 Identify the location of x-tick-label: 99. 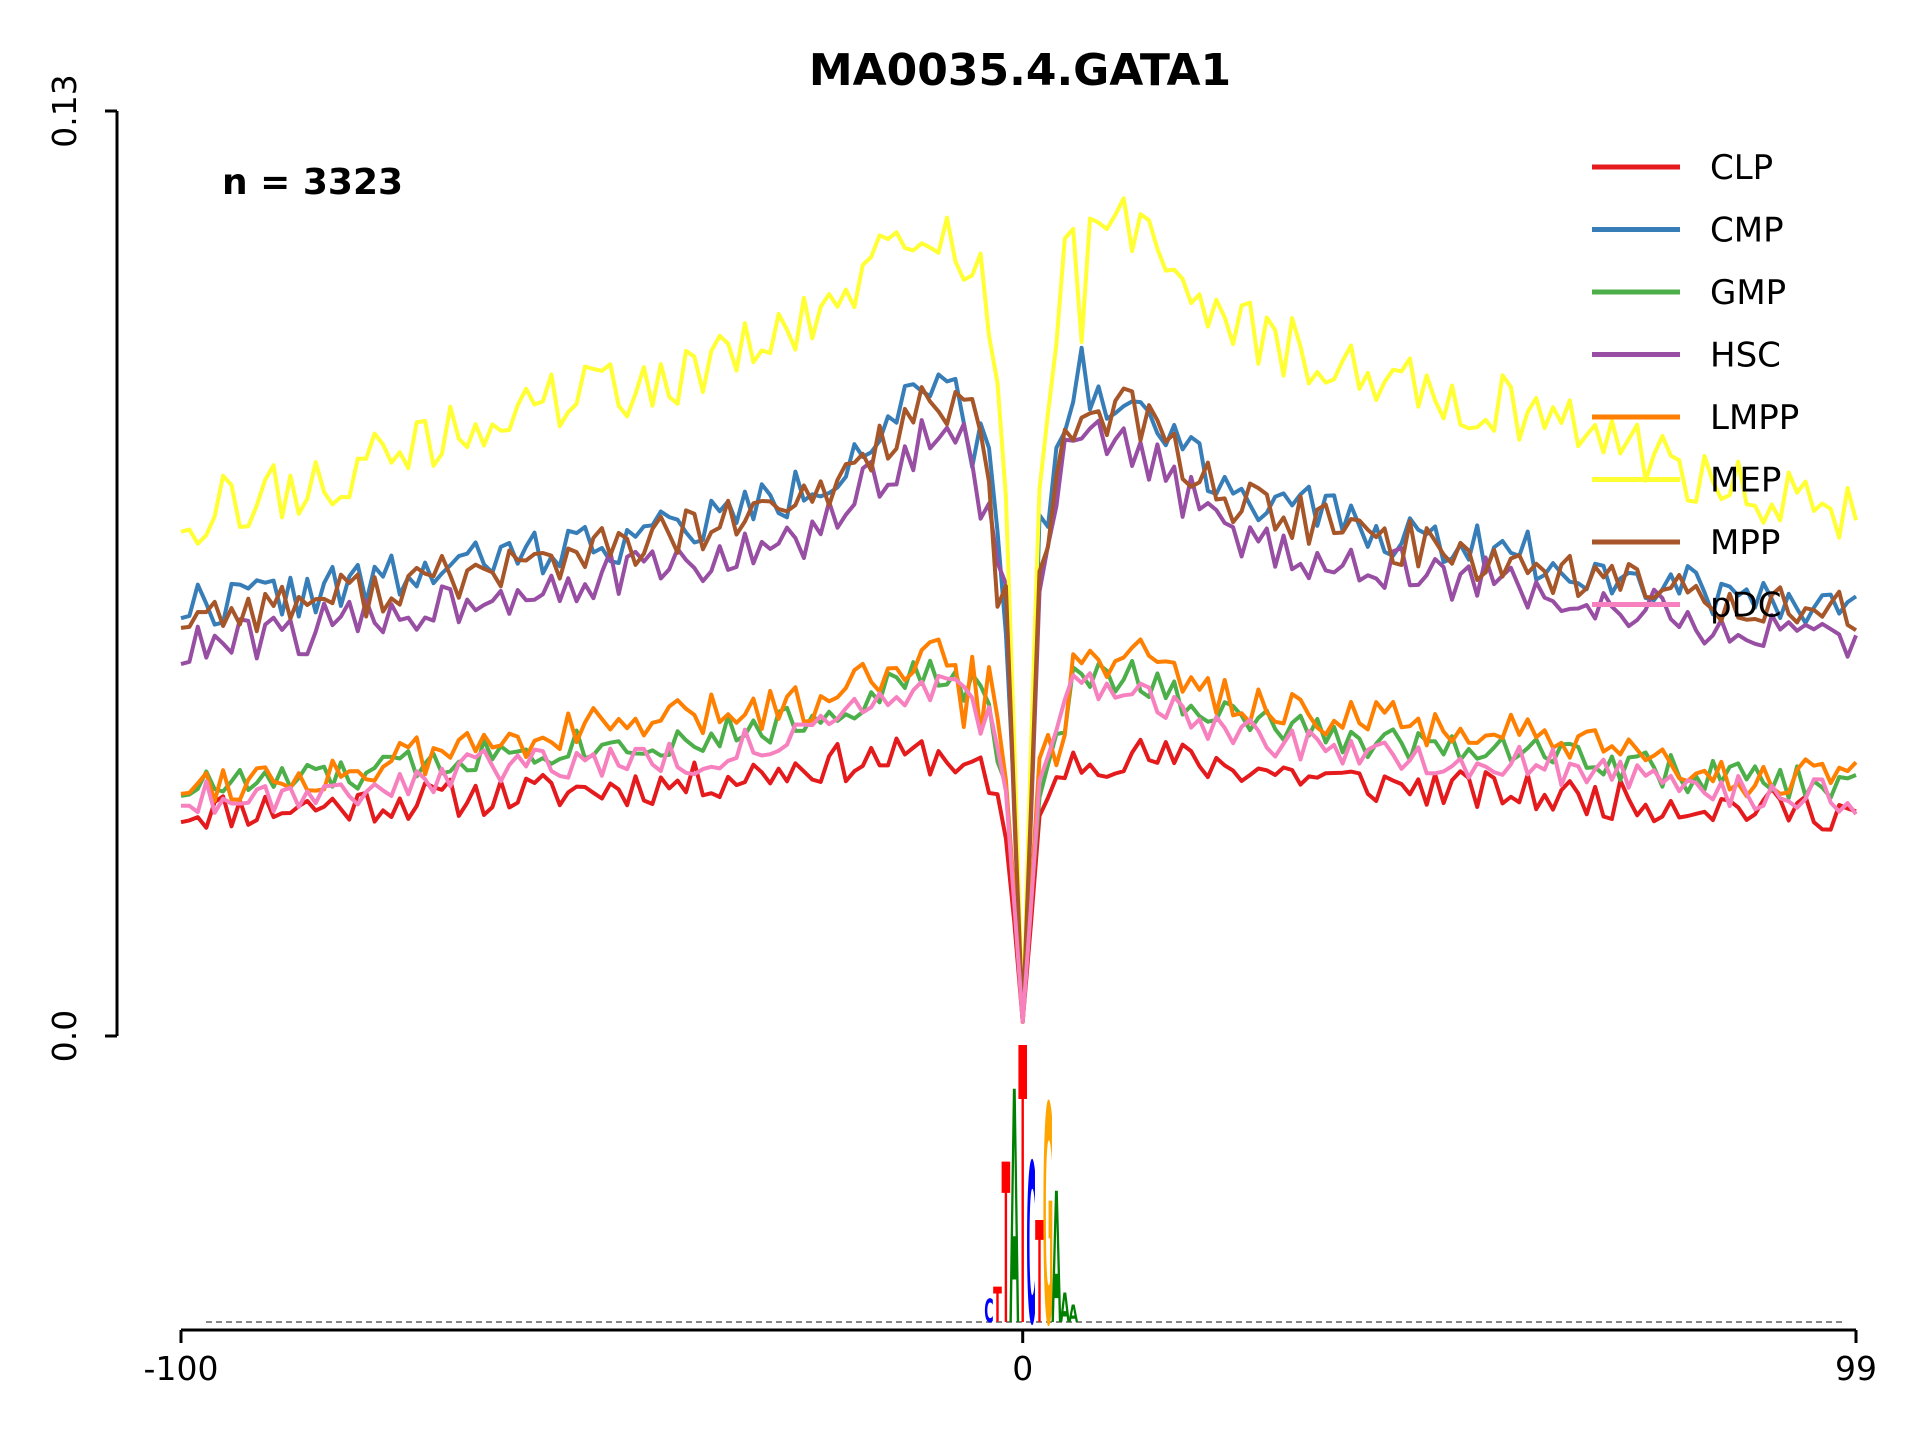
(1856, 1368).